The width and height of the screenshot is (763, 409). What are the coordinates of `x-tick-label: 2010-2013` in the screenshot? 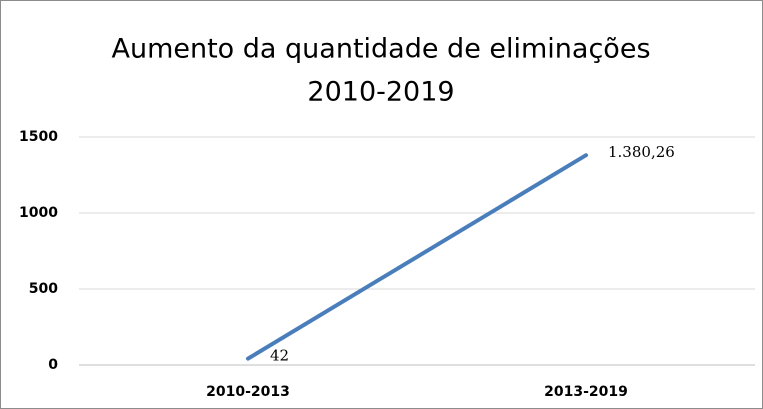 It's located at (248, 392).